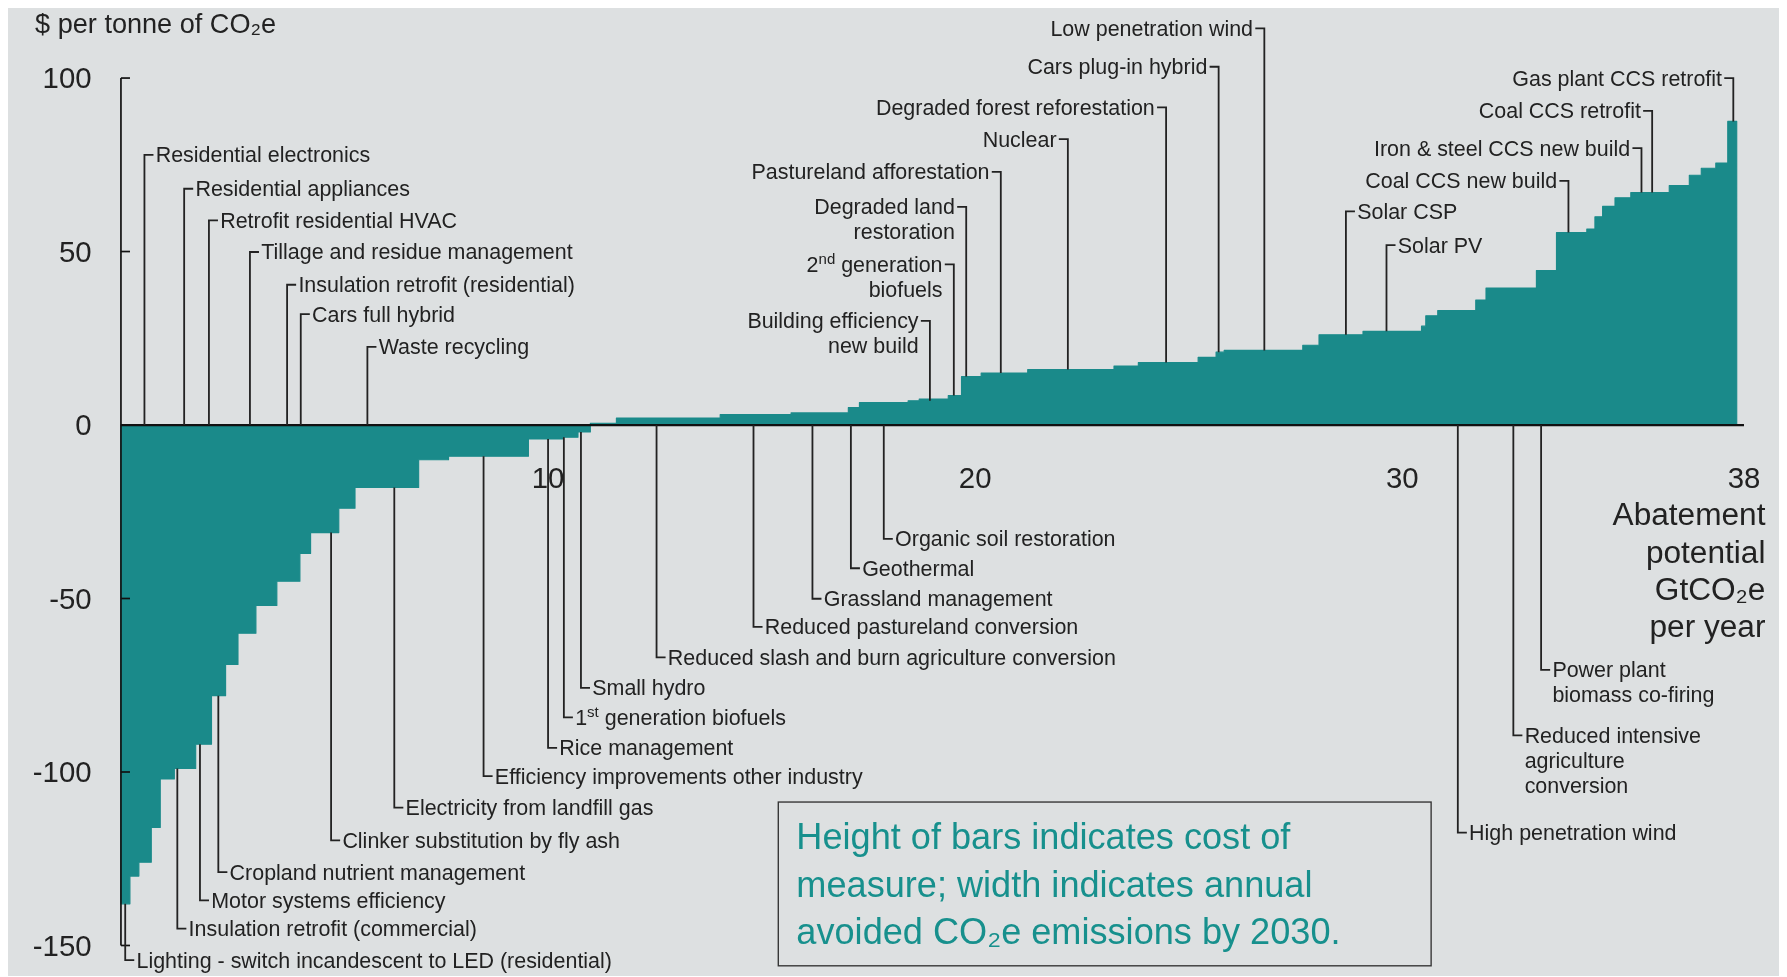 The image size is (1787, 977). Describe the element at coordinates (156, 23) in the screenshot. I see `y-axis-title: $ per tonne of CO₂e` at that location.